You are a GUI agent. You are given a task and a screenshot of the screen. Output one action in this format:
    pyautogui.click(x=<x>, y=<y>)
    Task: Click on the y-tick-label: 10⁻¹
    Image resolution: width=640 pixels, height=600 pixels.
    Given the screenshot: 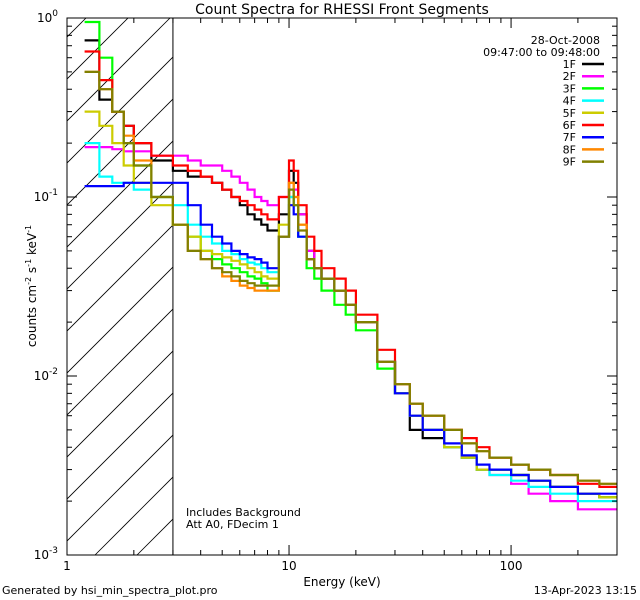 What is the action you would take?
    pyautogui.click(x=46, y=196)
    